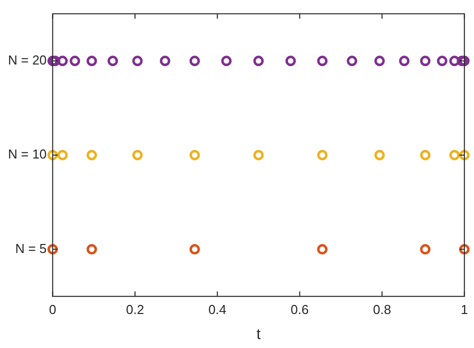 The height and width of the screenshot is (348, 474). What do you see at coordinates (464, 309) in the screenshot?
I see `x-tick-label: 1` at bounding box center [464, 309].